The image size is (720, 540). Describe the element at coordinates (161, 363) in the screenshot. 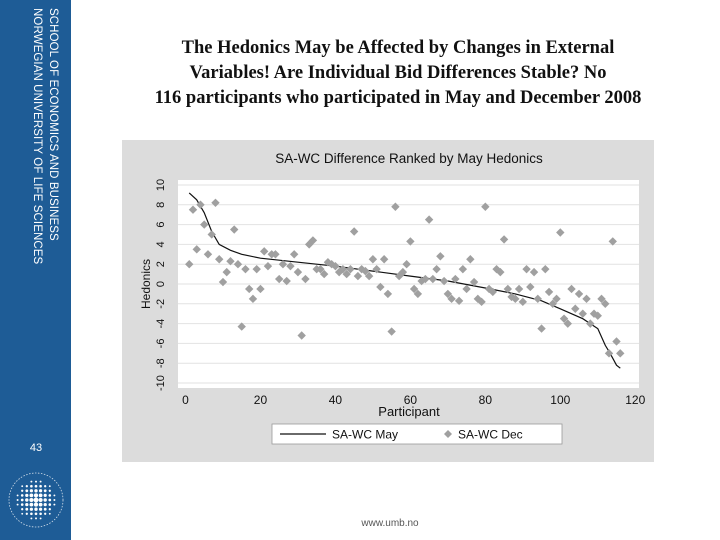

I see `y-tick-label: -8` at that location.